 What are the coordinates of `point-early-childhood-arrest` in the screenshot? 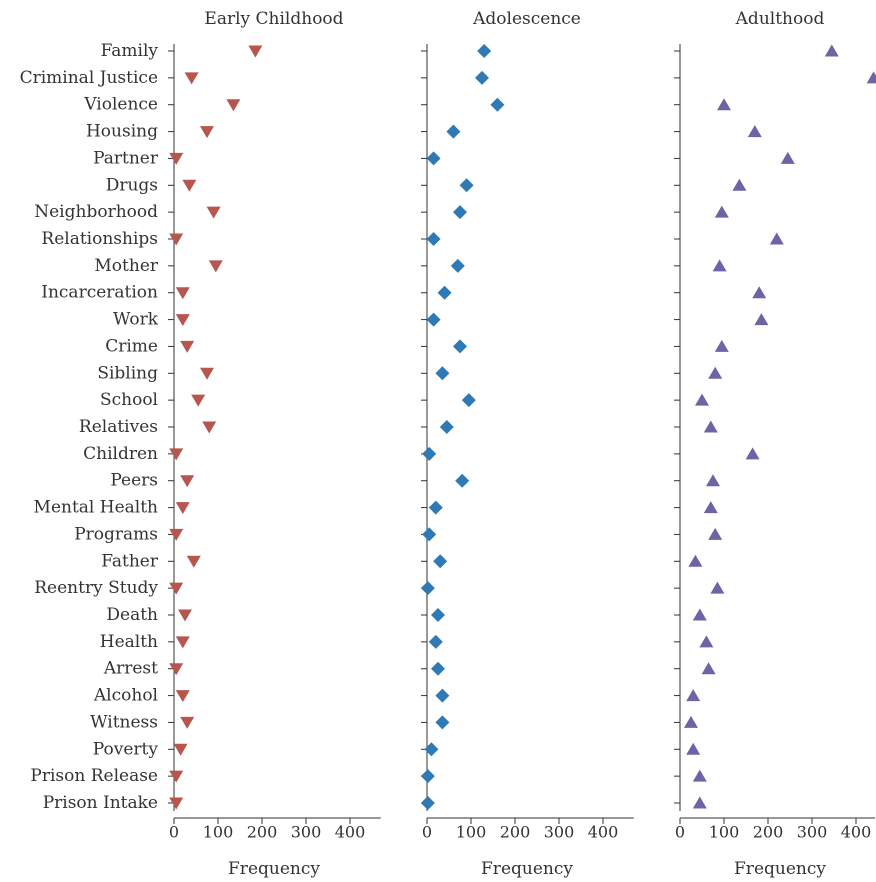 It's located at (176, 669).